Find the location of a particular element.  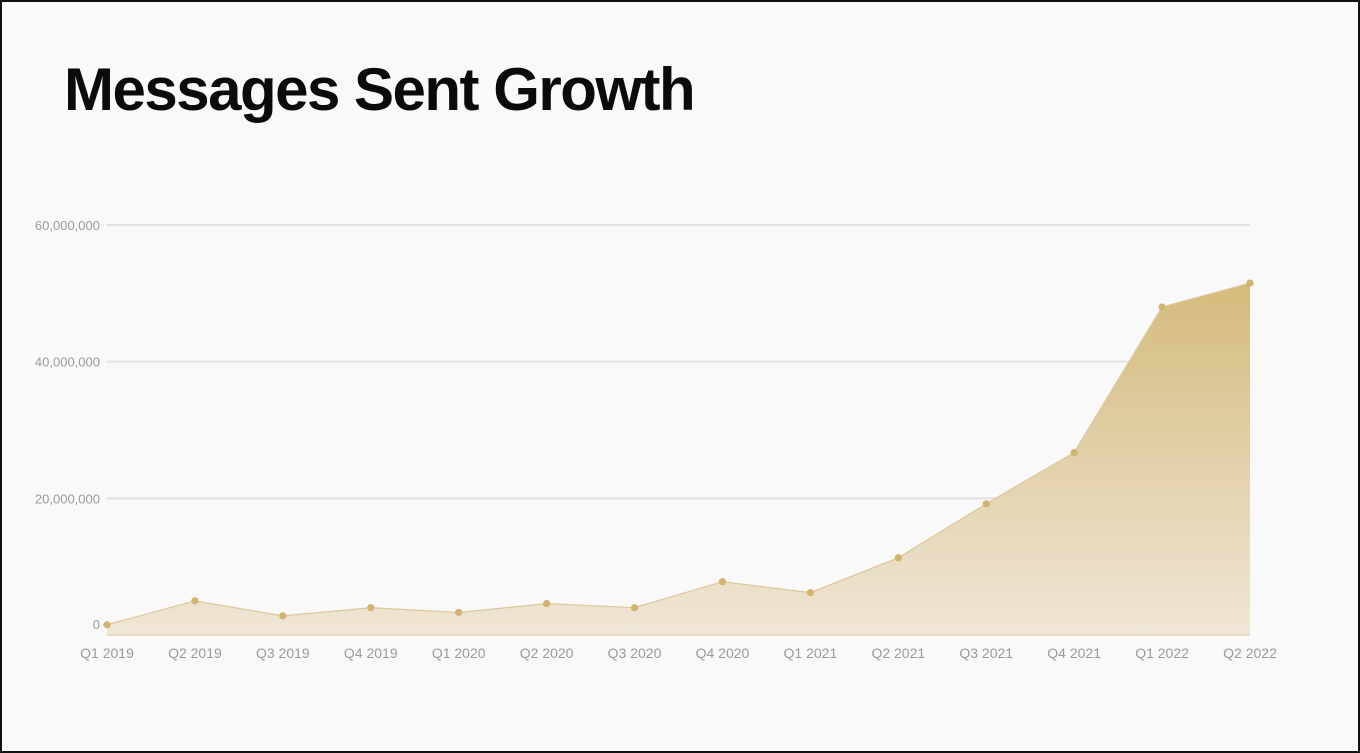

y-tick-label: 20,000,000 is located at coordinates (67, 498).